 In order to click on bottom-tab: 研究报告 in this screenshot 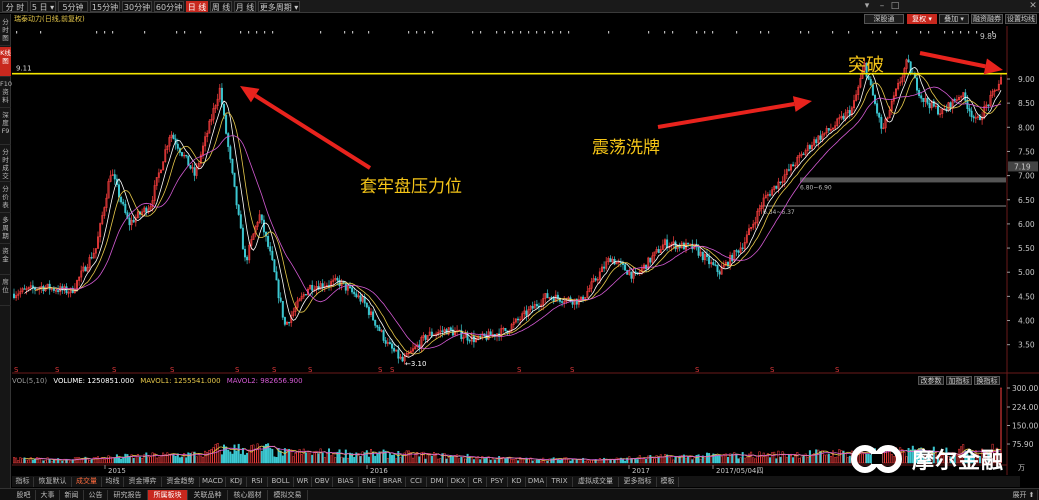, I will do `click(128, 495)`.